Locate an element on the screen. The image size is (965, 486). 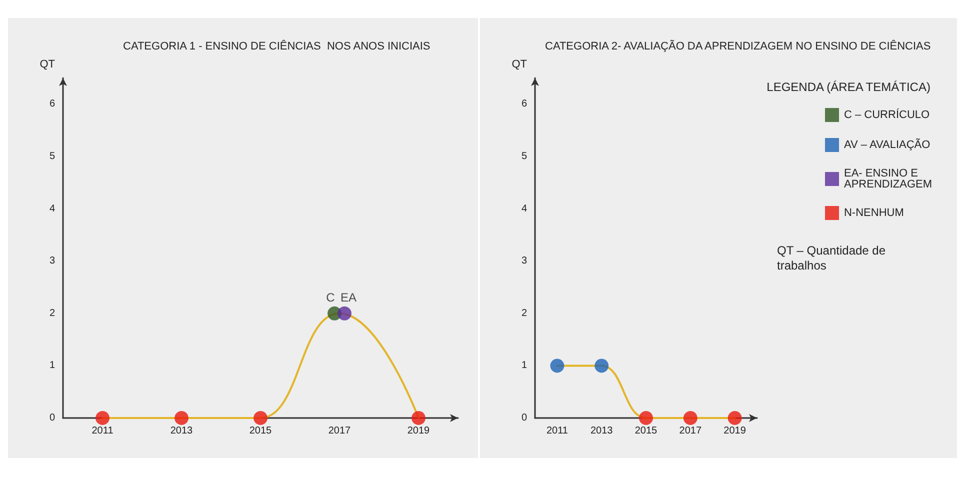
legend-label: N-NENHUM is located at coordinates (874, 213).